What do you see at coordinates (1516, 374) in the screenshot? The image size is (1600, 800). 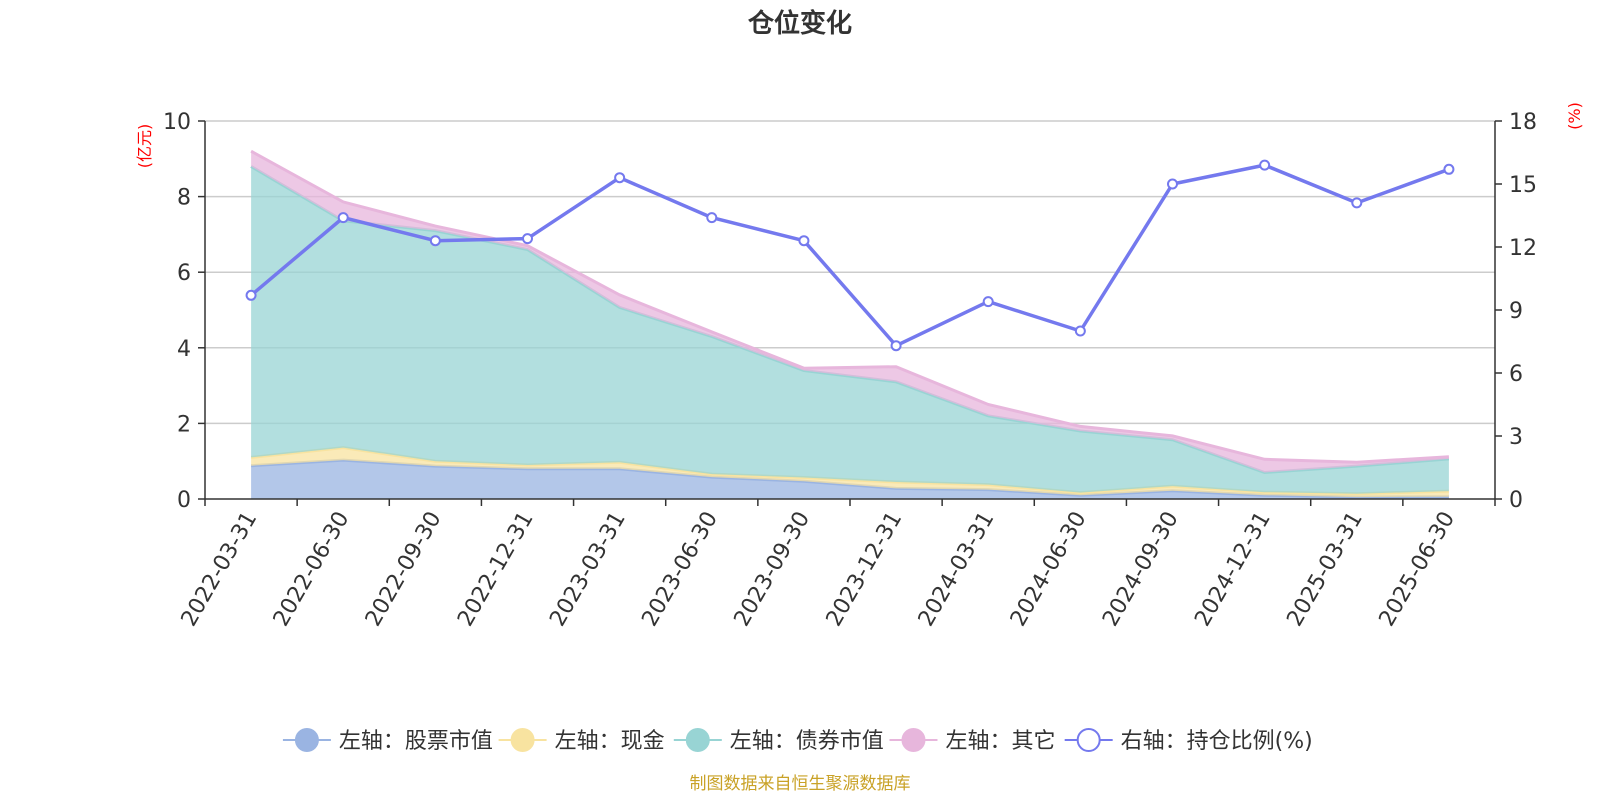 I see `right-tick-label: 6` at bounding box center [1516, 374].